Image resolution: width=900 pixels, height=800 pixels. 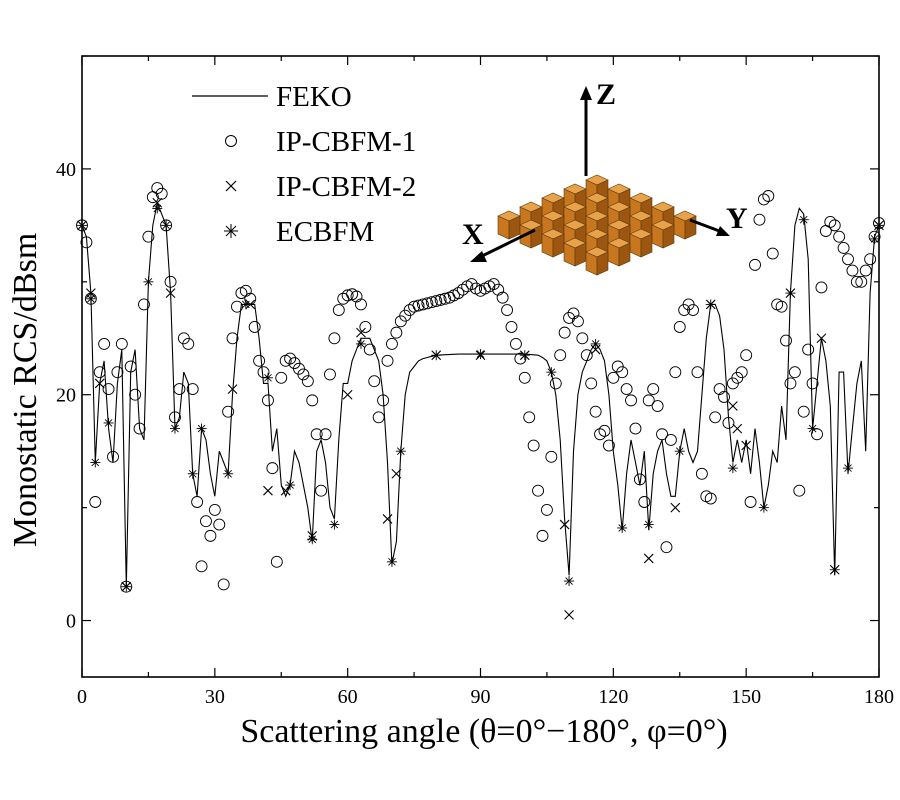 I want to click on x-tick-label: 0, so click(x=82, y=697).